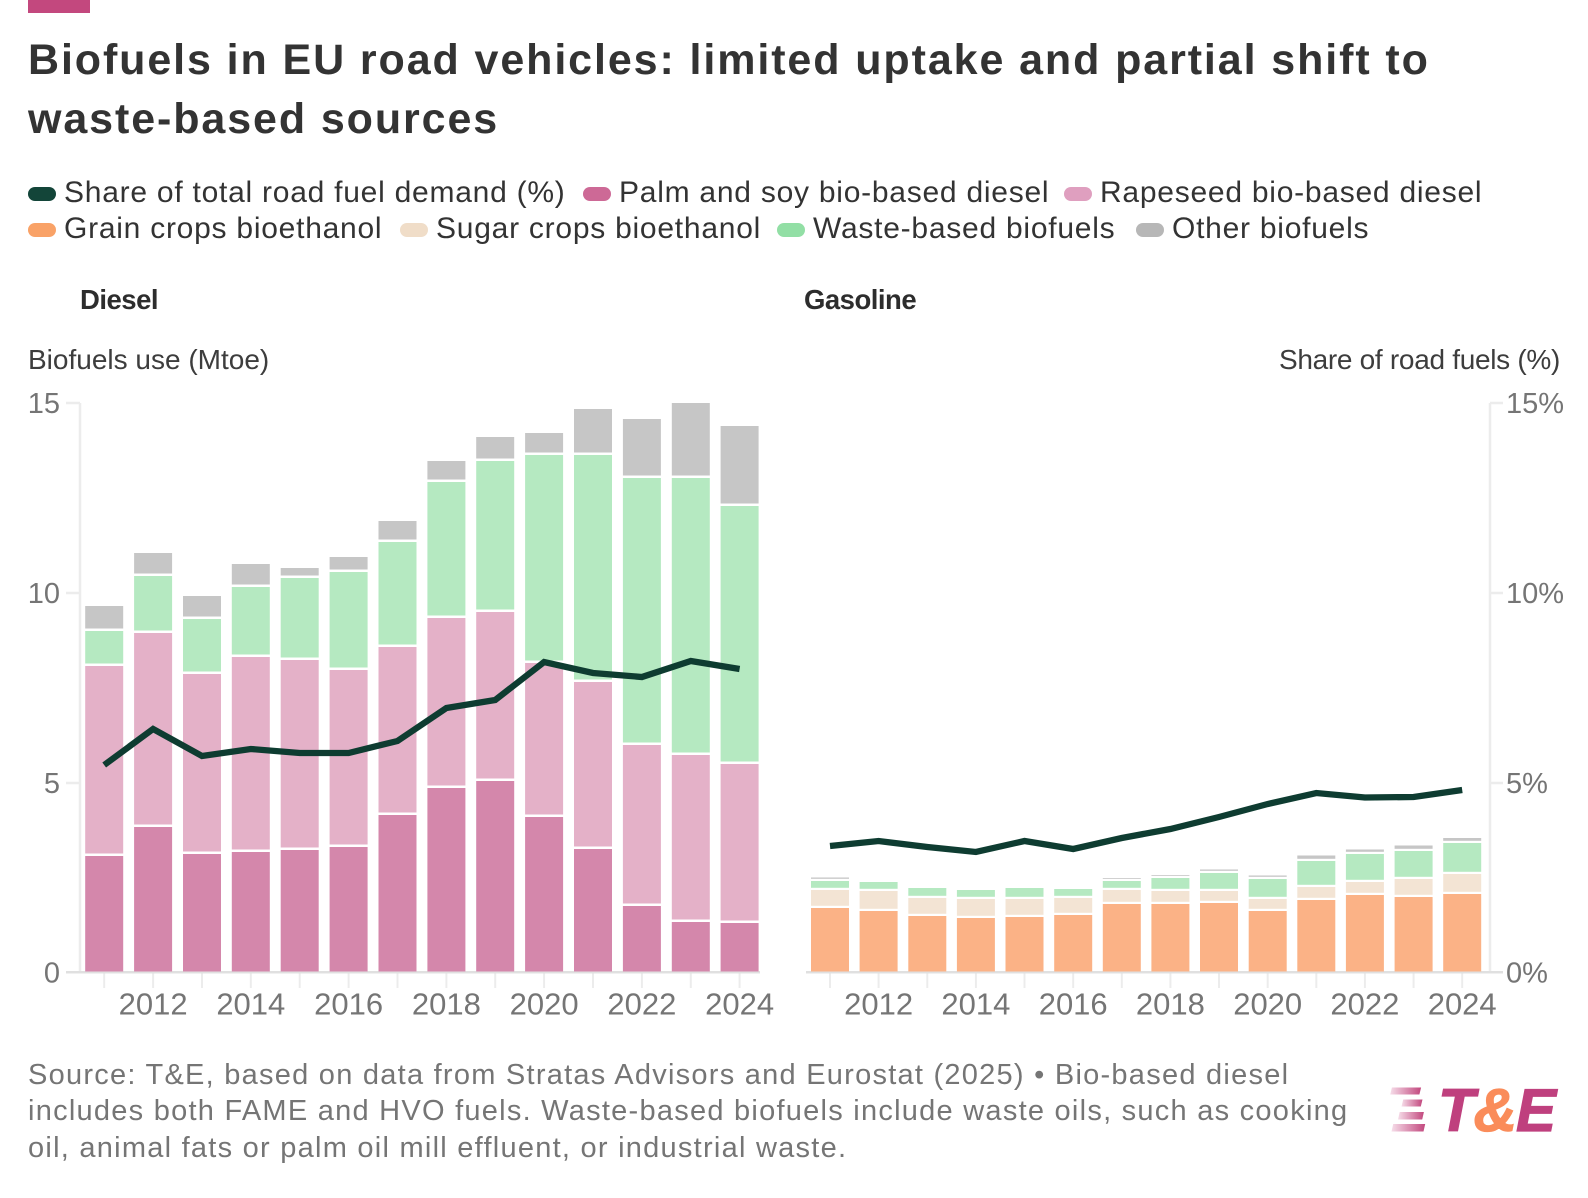 The width and height of the screenshot is (1588, 1198). I want to click on svg-text: 15%, so click(1535, 404).